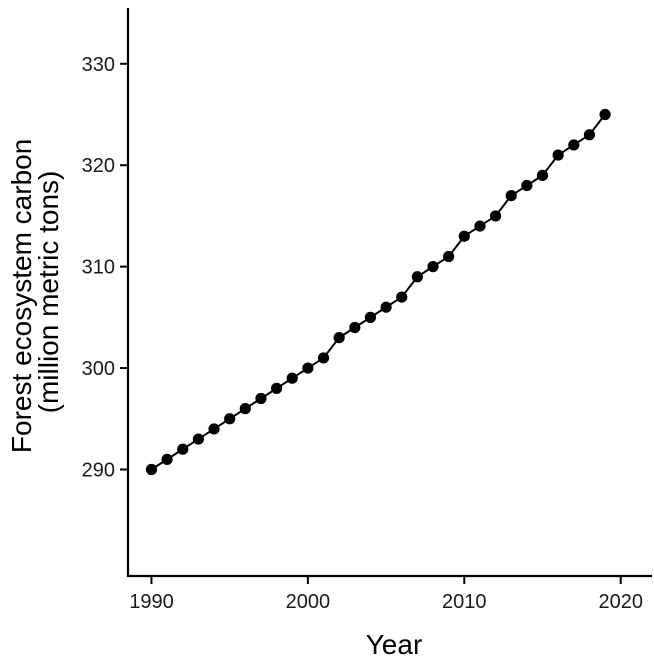  Describe the element at coordinates (394, 644) in the screenshot. I see `x-axis-title: Year` at that location.